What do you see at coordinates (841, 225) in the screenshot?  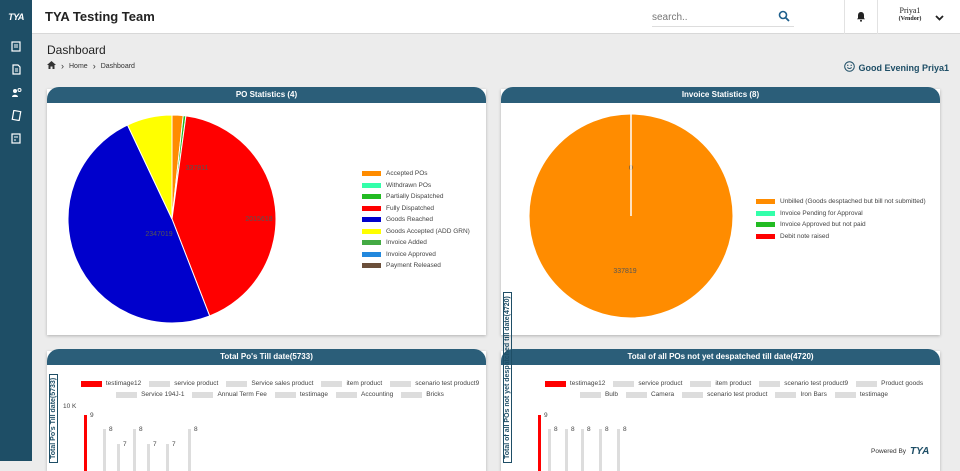 I see `legend-item: Invoice Approved but not paid` at bounding box center [841, 225].